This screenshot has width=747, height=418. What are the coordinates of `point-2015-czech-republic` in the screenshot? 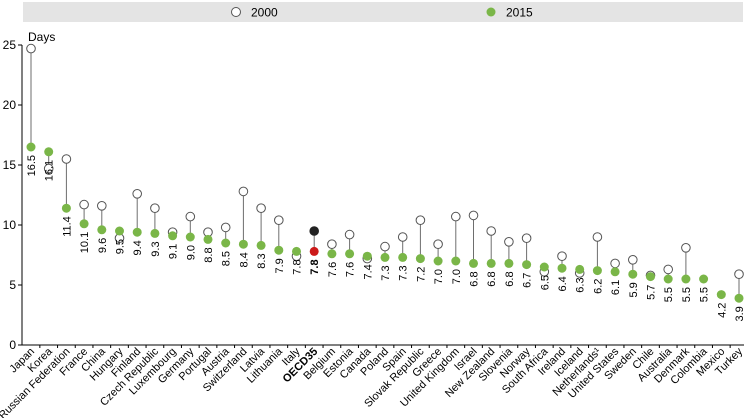 It's located at (155, 233).